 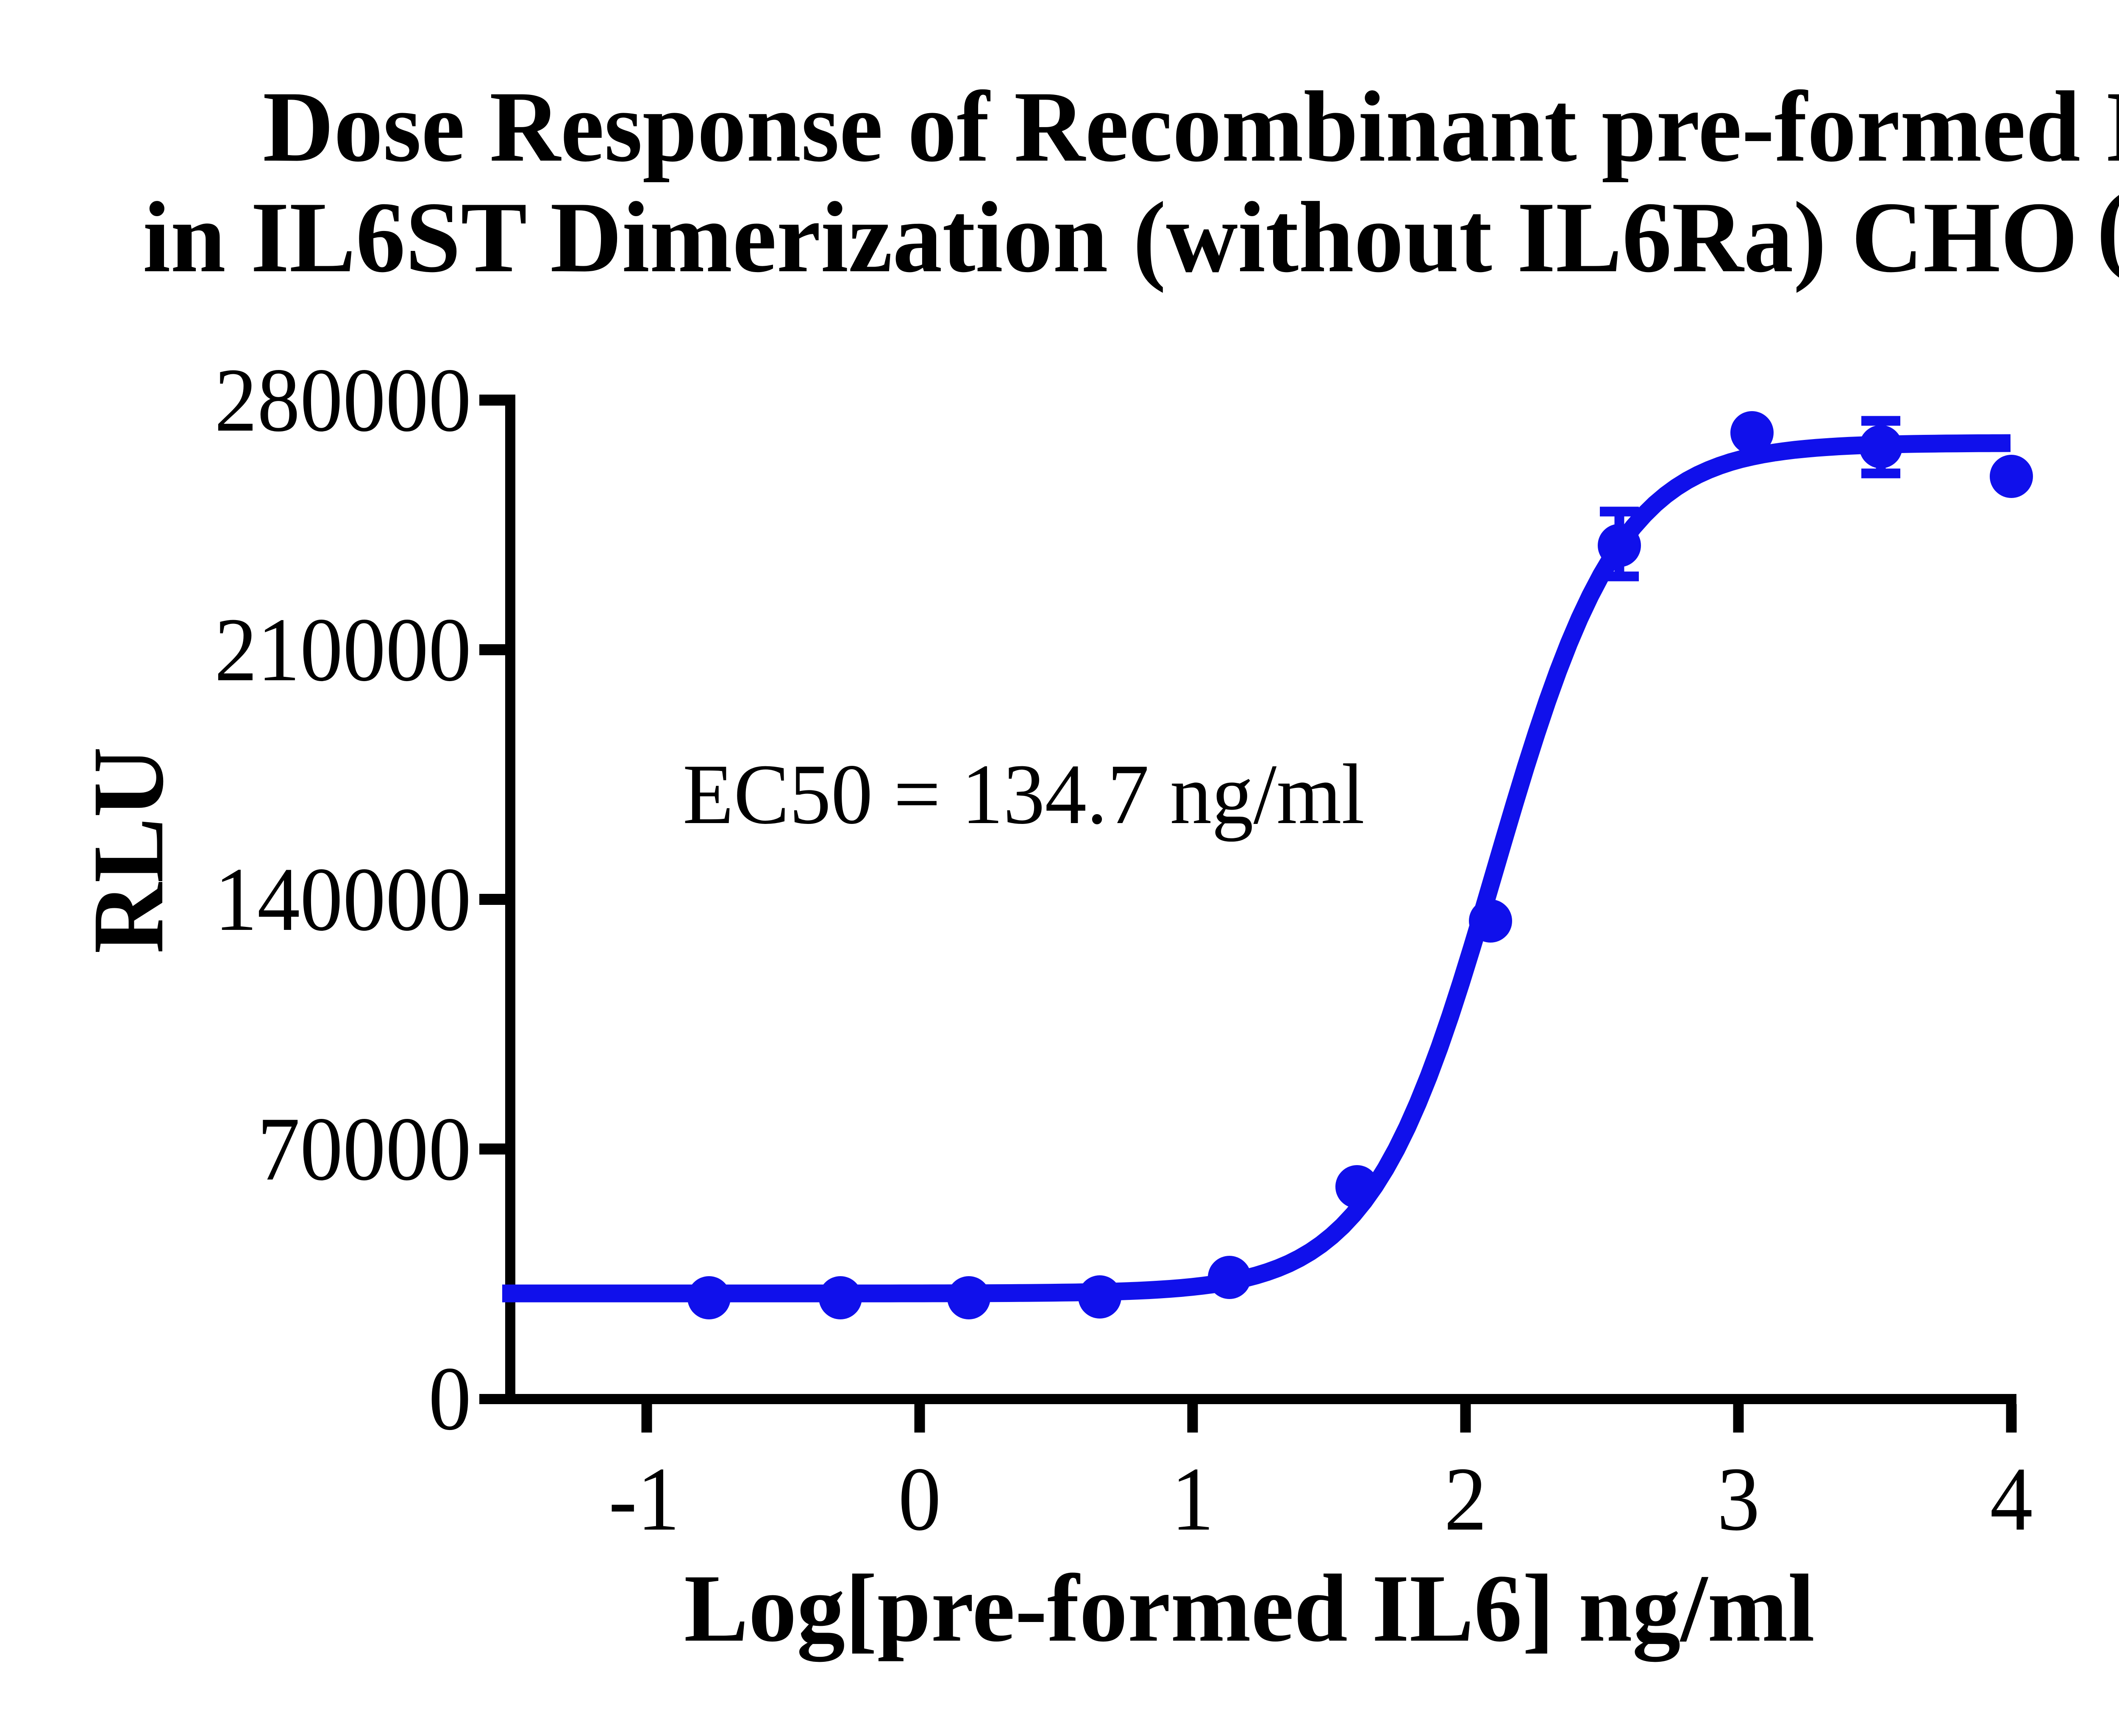 What do you see at coordinates (1249, 1608) in the screenshot?
I see `svg-text: Log[pre-formed IL6] ng/ml` at bounding box center [1249, 1608].